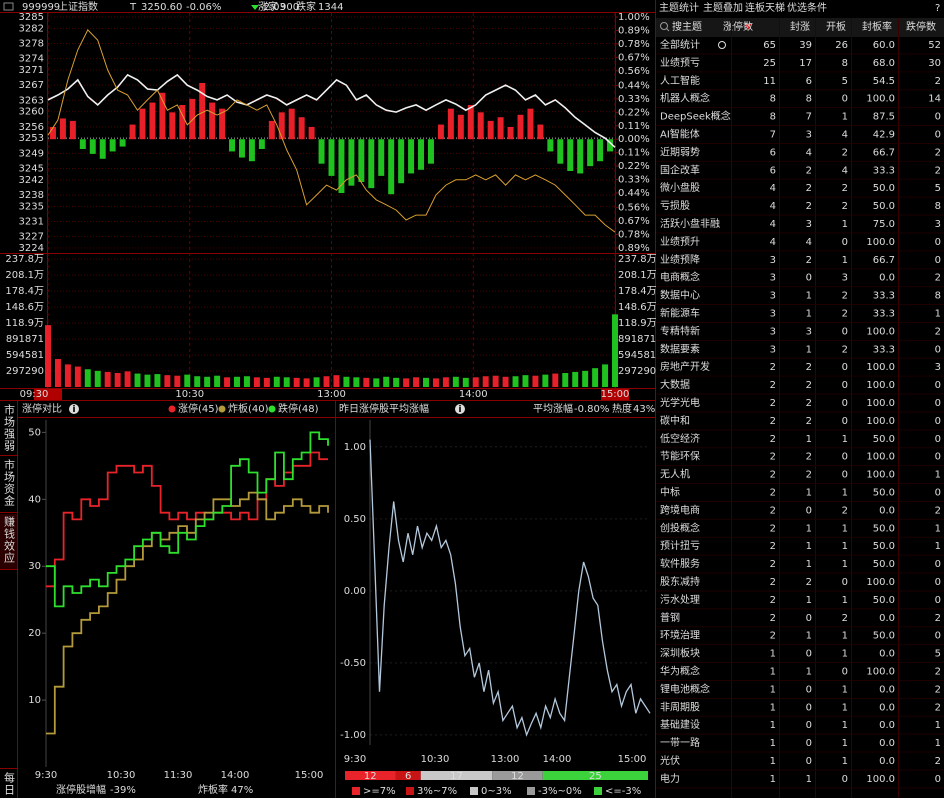  What do you see at coordinates (634, 193) in the screenshot?
I see `y2-tick-label: 0.44%` at bounding box center [634, 193].